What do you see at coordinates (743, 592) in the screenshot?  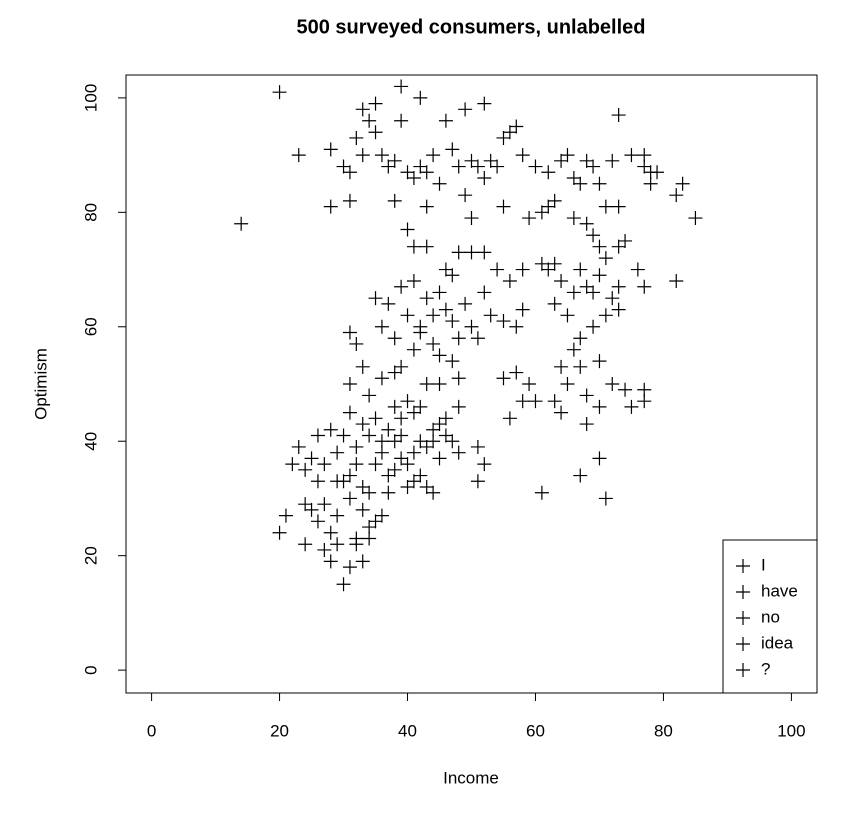 I see `legend-marker` at bounding box center [743, 592].